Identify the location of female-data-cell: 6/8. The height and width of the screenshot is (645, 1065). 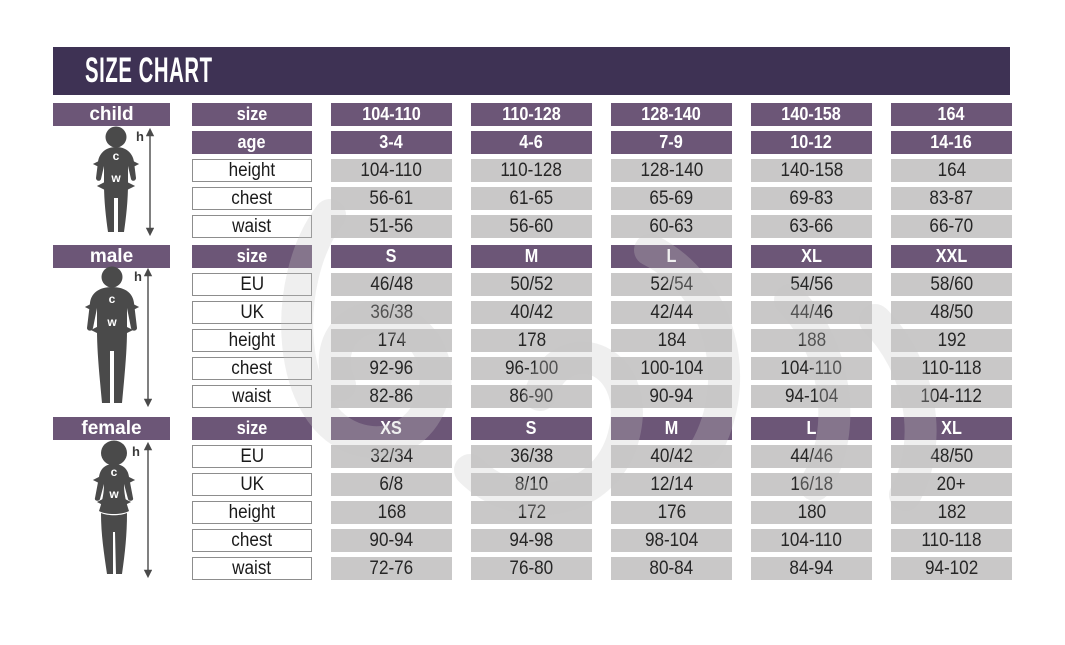
(391, 484).